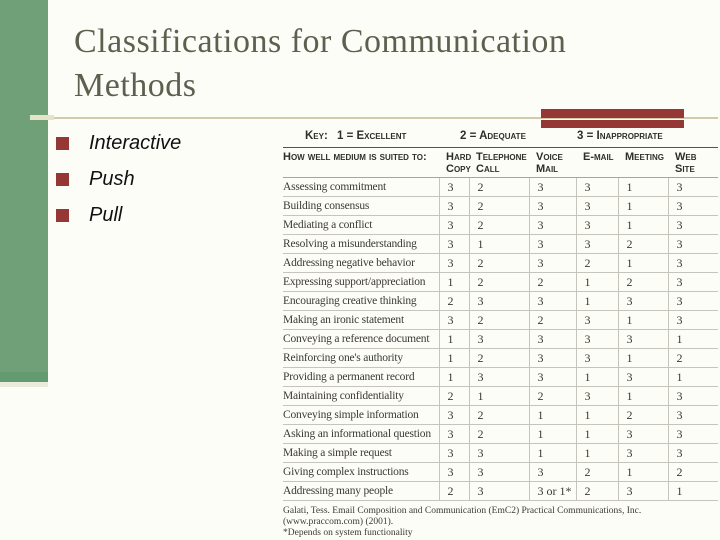 This screenshot has width=720, height=540. Describe the element at coordinates (552, 163) in the screenshot. I see `column-header-voice-mail: Voice Mail` at that location.